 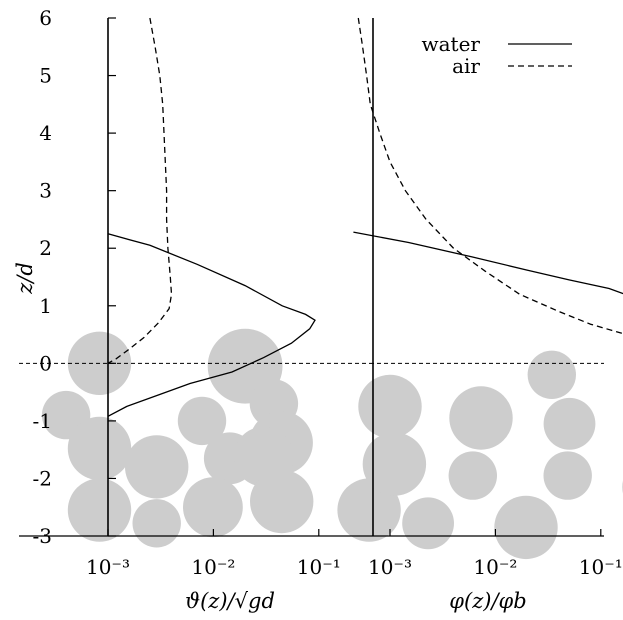 I want to click on y-axis-title: z/d, so click(x=25, y=278).